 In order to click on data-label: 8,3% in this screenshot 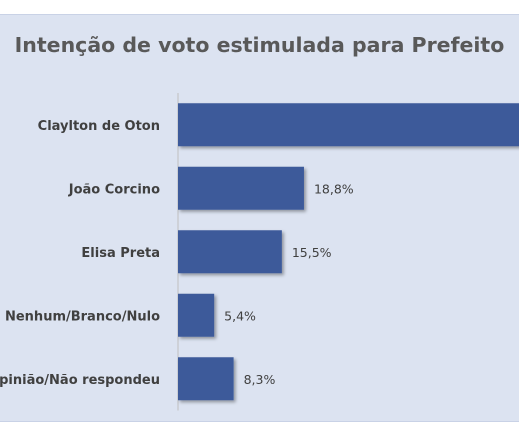, I will do `click(260, 379)`.